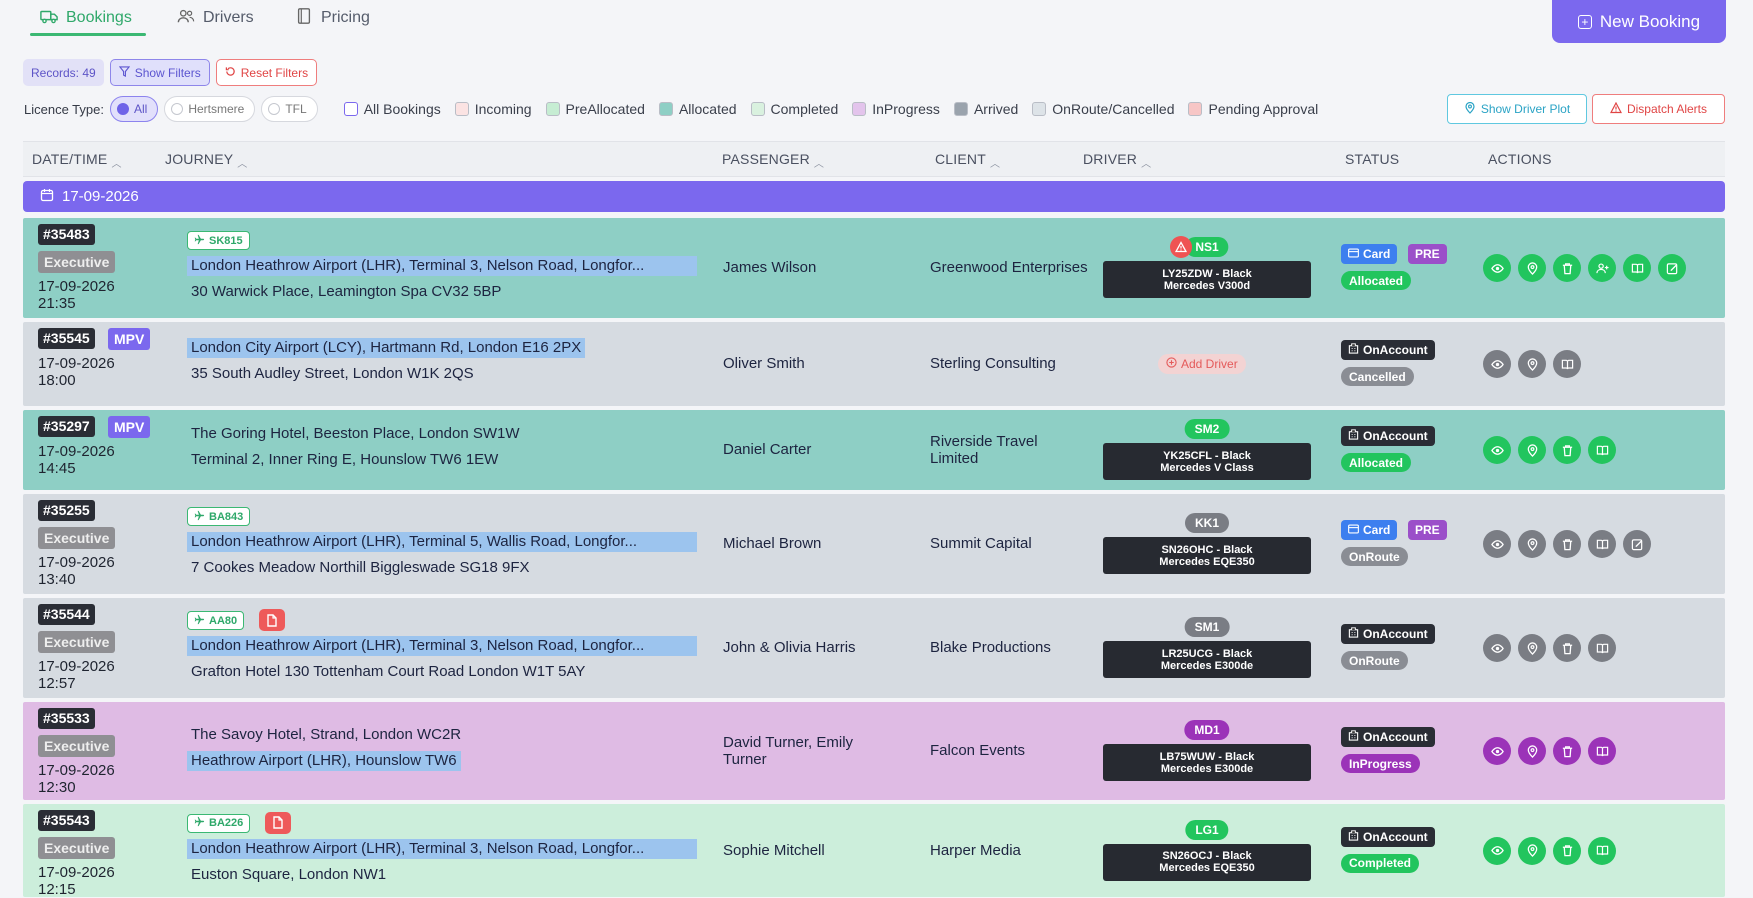 This screenshot has width=1753, height=898. Describe the element at coordinates (1395, 436) in the screenshot. I see `payment-label: OnAccount` at that location.